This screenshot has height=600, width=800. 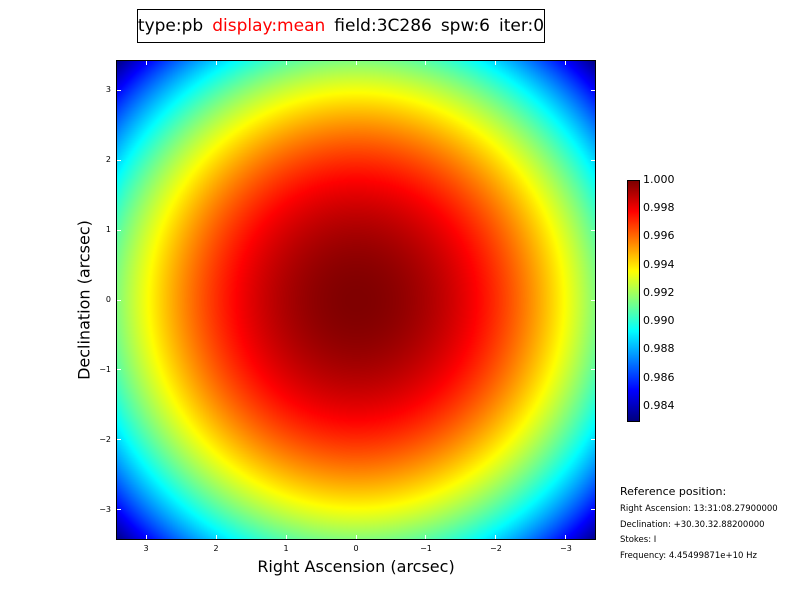 I want to click on reference-ra: Right Ascension: 13:31:08.27900000, so click(x=699, y=509).